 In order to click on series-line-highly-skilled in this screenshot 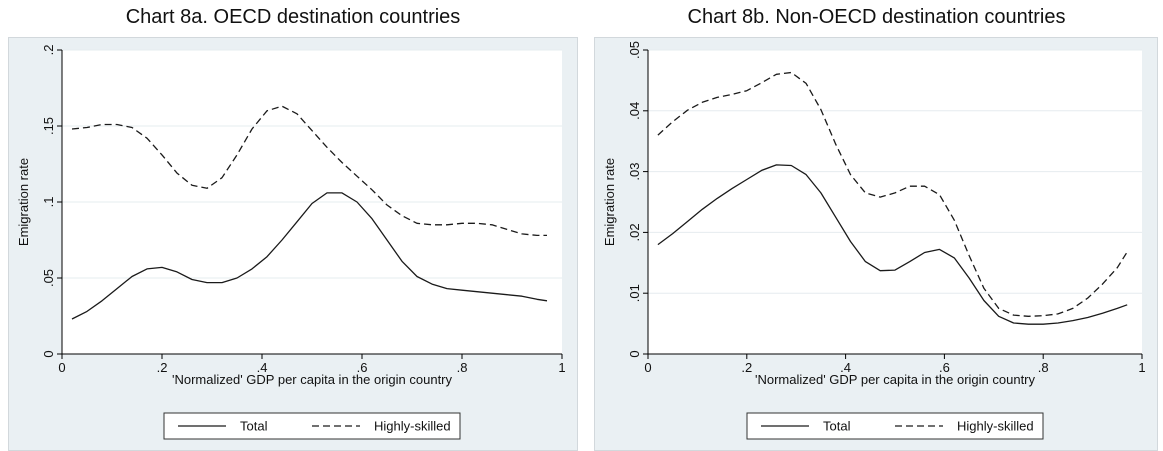, I will do `click(309, 171)`.